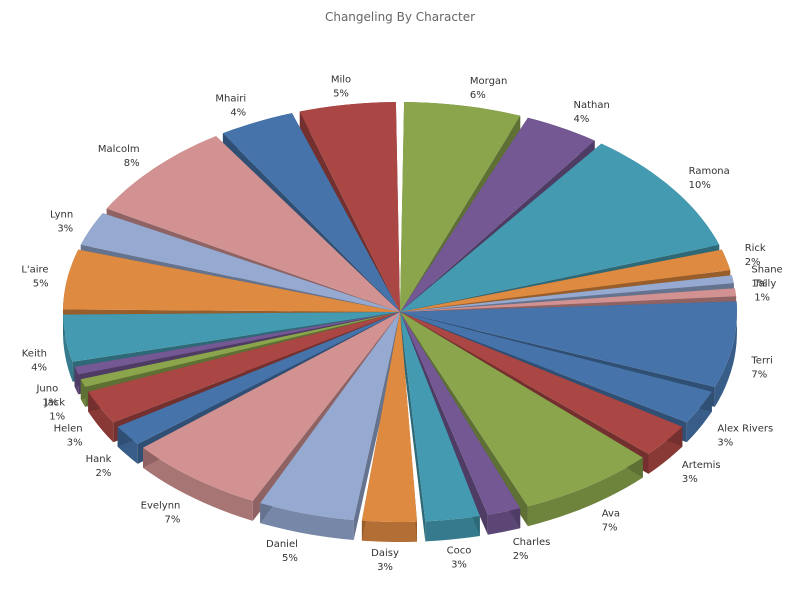 The image size is (800, 600). Describe the element at coordinates (753, 262) in the screenshot. I see `slice-value-rick: 2%` at that location.